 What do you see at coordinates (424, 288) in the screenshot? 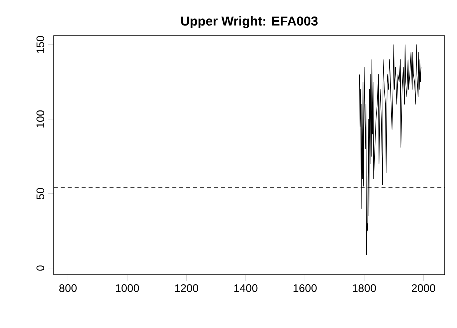
I see `x-tick-label: 2000` at bounding box center [424, 288].